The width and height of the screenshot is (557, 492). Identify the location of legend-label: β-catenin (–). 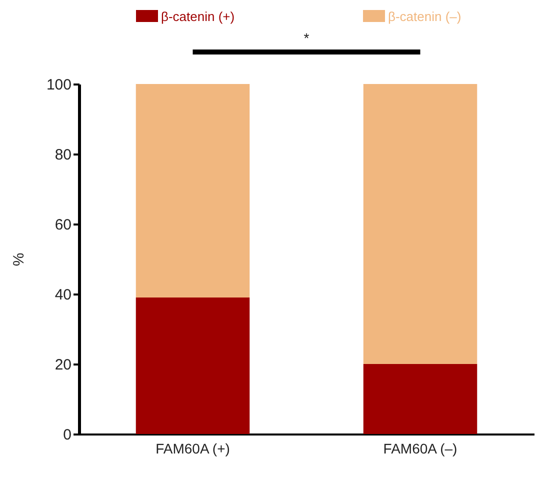
(425, 16).